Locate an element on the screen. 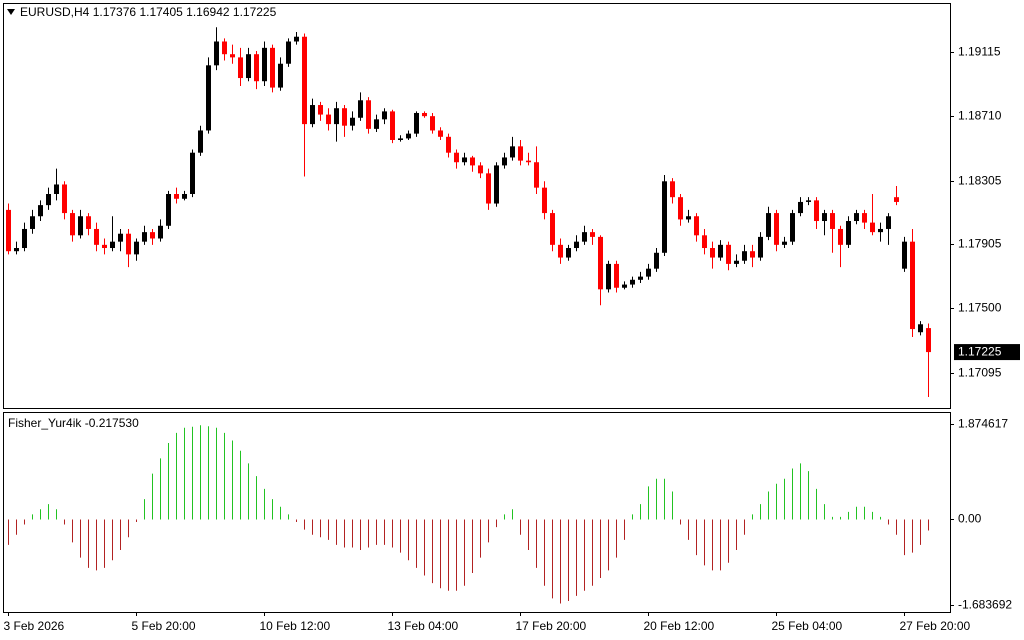 The height and width of the screenshot is (640, 1024). collapse-triangle is located at coordinates (11, 12).